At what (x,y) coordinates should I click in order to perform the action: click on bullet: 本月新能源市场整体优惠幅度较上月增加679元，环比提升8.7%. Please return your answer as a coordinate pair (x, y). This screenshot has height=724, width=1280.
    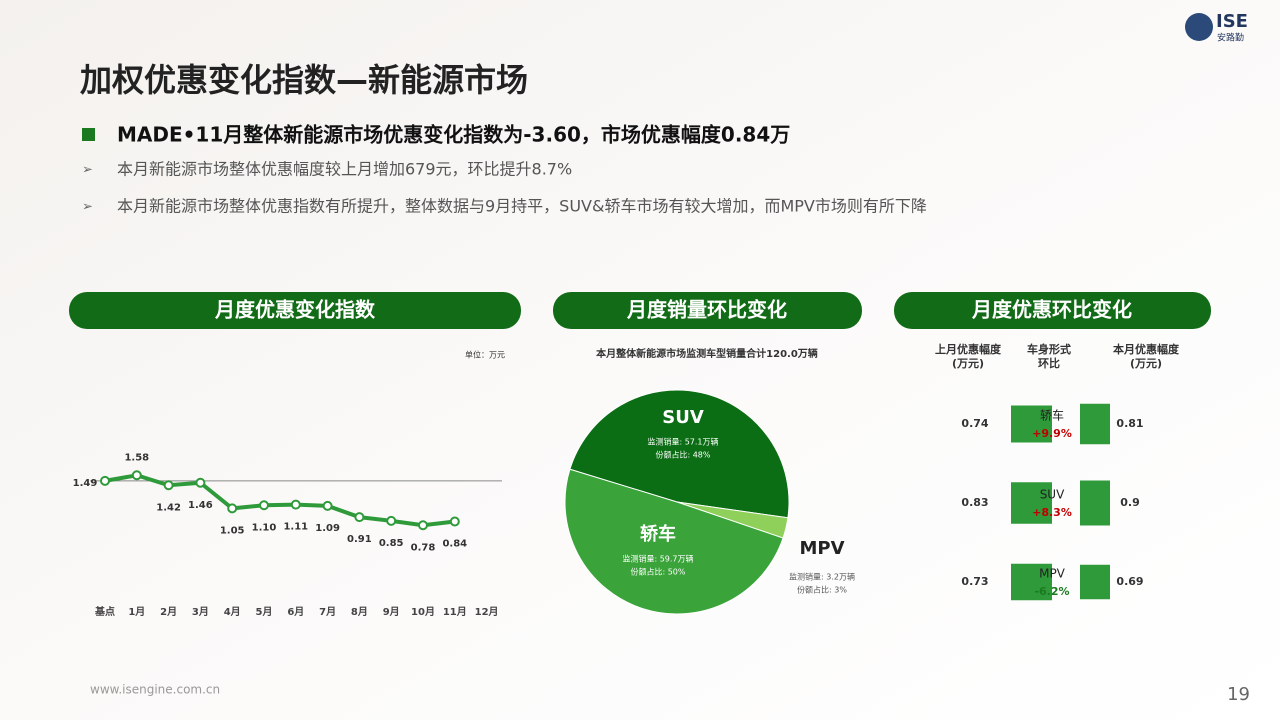
    Looking at the image, I should click on (344, 169).